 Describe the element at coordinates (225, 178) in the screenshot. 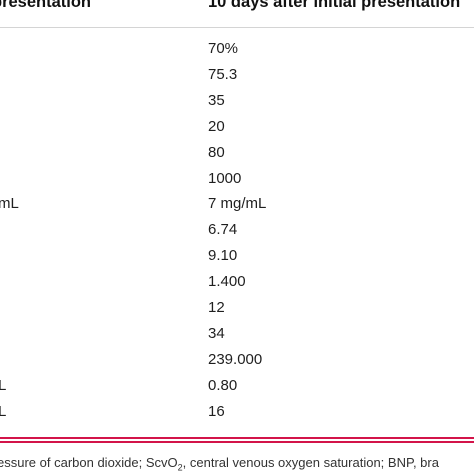

I see `table-cell-after: 1000` at that location.